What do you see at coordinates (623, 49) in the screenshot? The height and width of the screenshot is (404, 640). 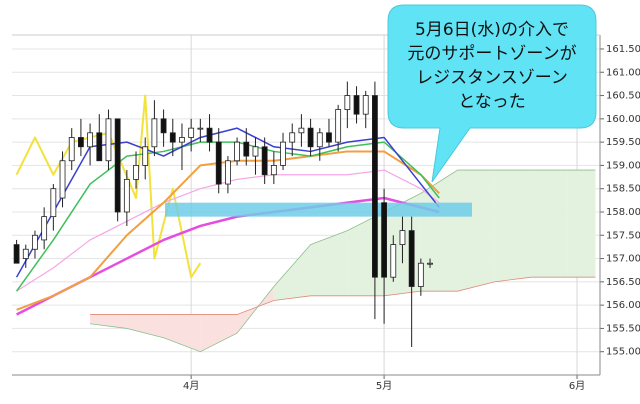 I see `y-tick-label: 161.50` at bounding box center [623, 49].